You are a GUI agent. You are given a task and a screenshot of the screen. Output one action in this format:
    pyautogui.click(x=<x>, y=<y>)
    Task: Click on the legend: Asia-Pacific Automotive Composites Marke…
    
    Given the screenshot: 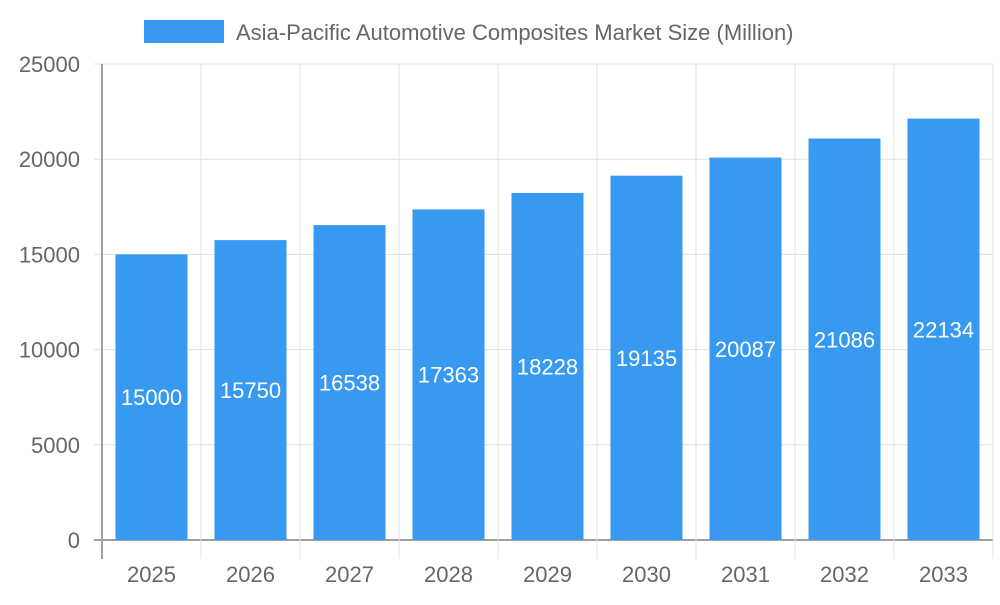 What is the action you would take?
    pyautogui.click(x=469, y=32)
    